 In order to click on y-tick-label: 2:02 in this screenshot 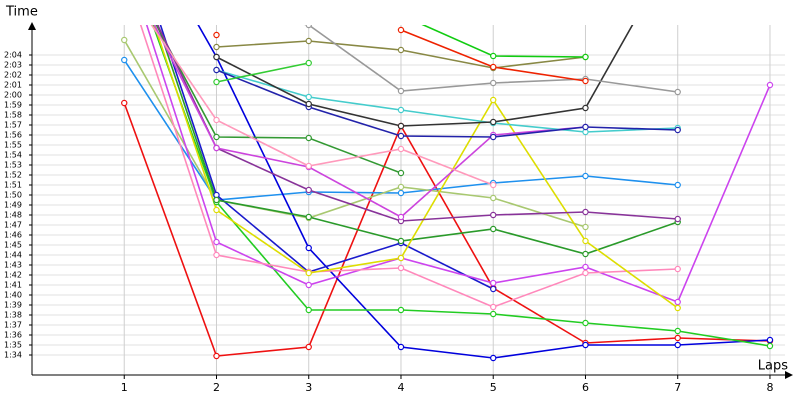, I will do `click(13, 75)`.